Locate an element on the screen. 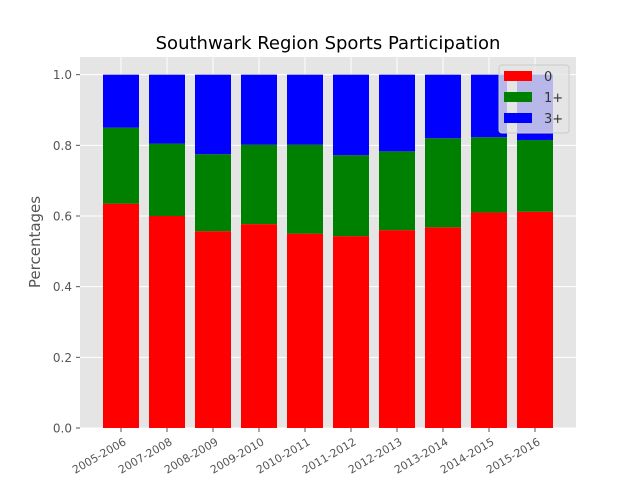 This screenshot has height=480, width=640. y-tick-label: 0.2 is located at coordinates (62, 358).